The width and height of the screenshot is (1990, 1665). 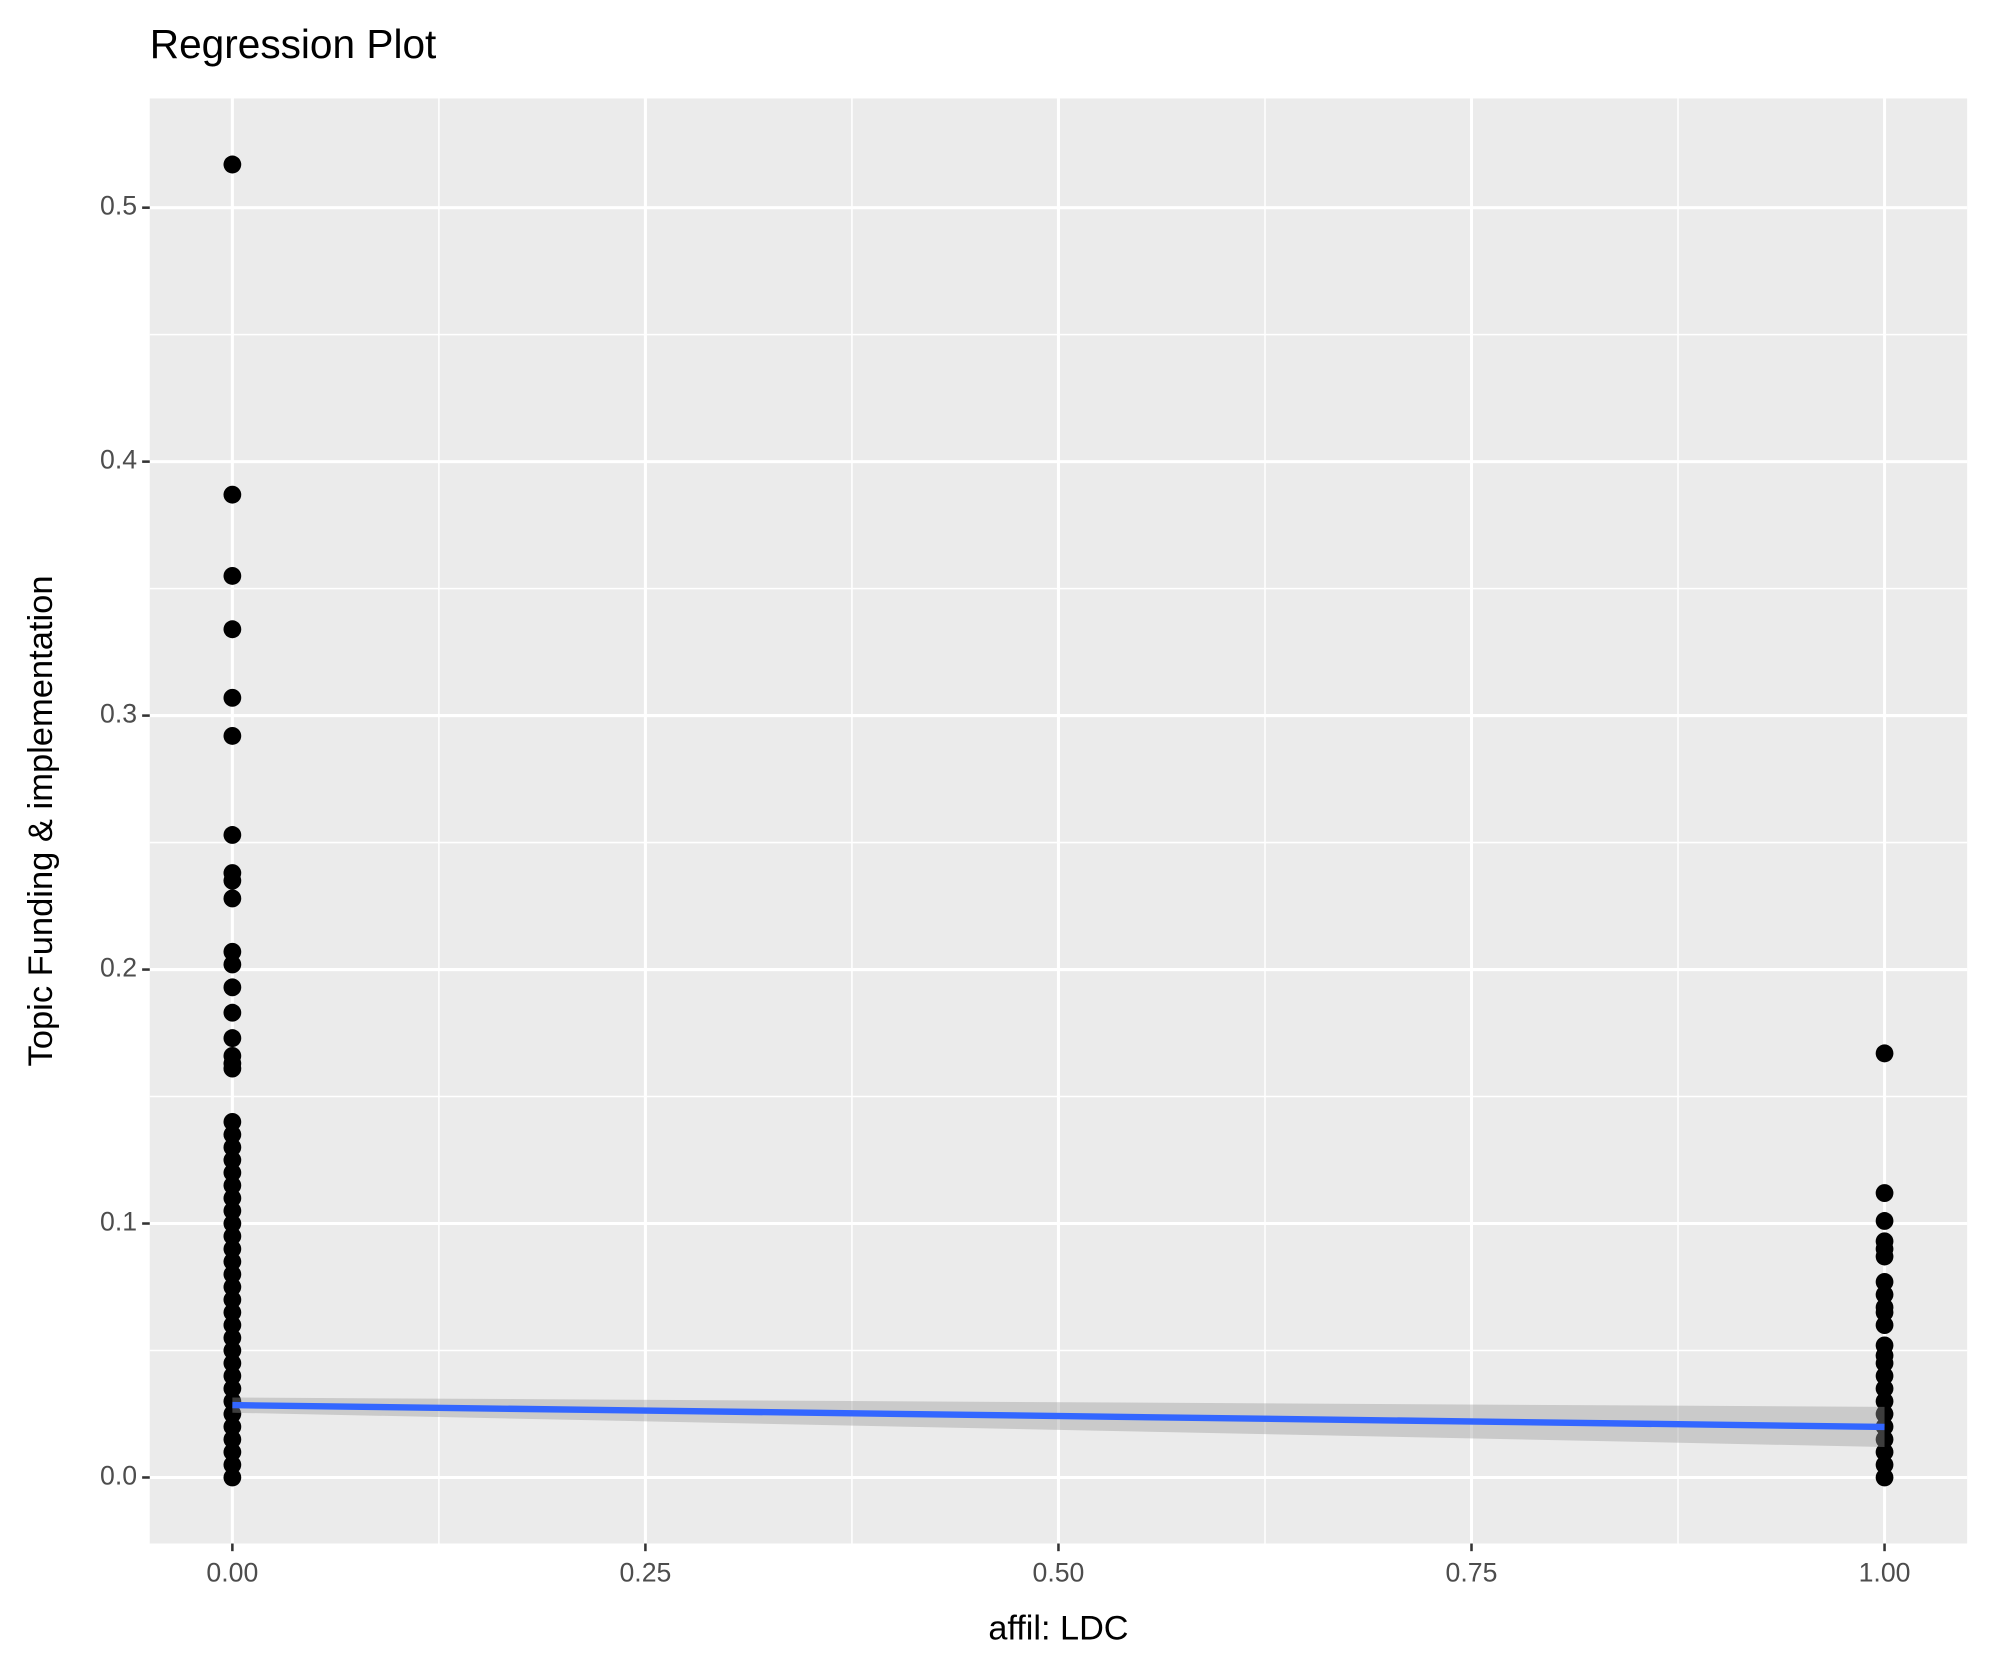 I want to click on y-tick-label: 0.5, so click(x=118, y=206).